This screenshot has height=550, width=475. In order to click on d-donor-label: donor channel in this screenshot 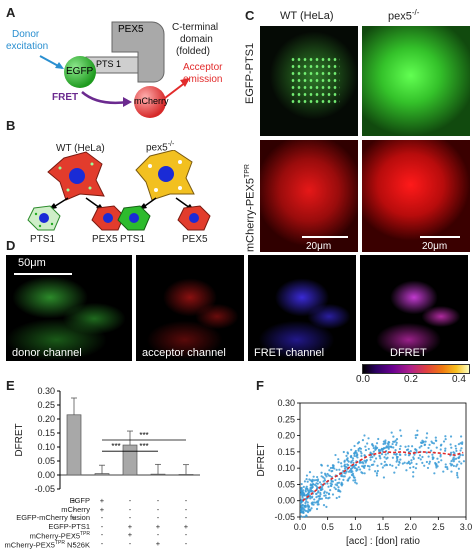, I will do `click(47, 353)`.